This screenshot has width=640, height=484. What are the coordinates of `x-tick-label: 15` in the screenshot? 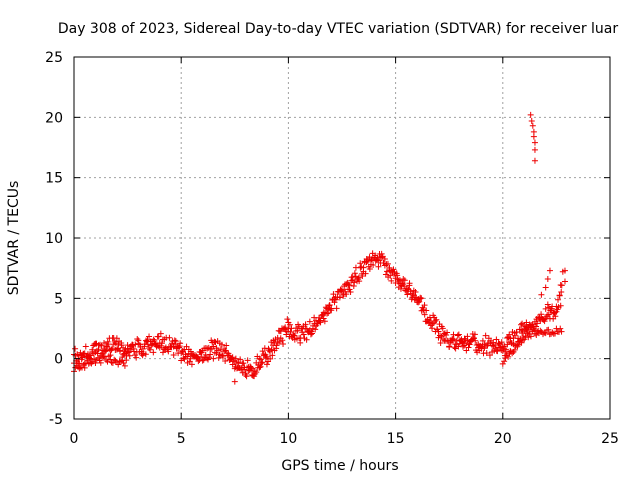 It's located at (396, 439).